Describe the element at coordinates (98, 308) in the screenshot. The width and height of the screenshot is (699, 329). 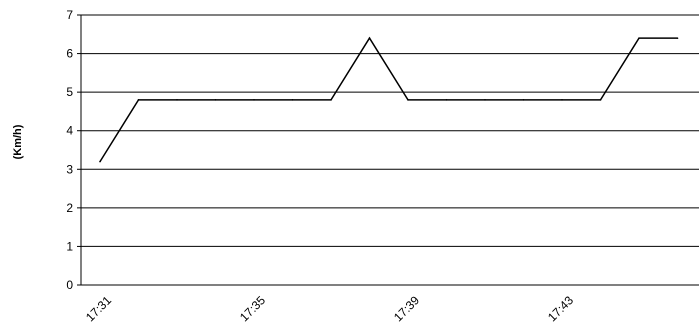
I see `x-tick-label: 17:31` at that location.